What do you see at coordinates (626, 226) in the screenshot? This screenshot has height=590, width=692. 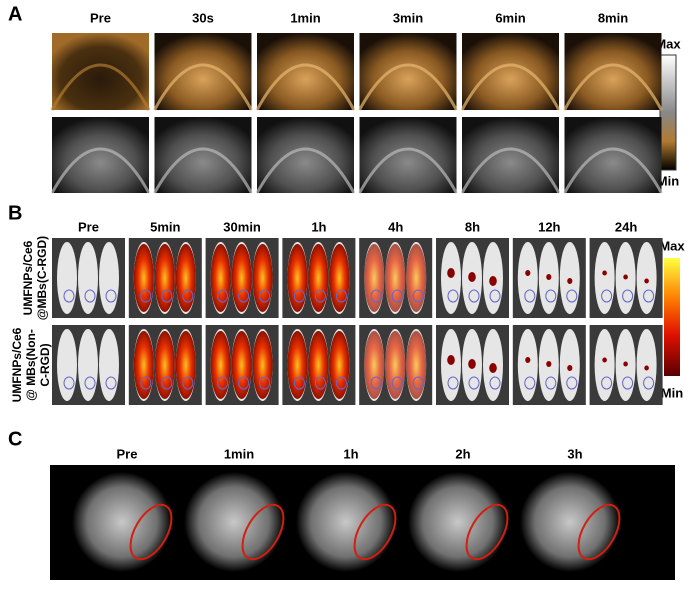 I see `column-label: 24h` at bounding box center [626, 226].